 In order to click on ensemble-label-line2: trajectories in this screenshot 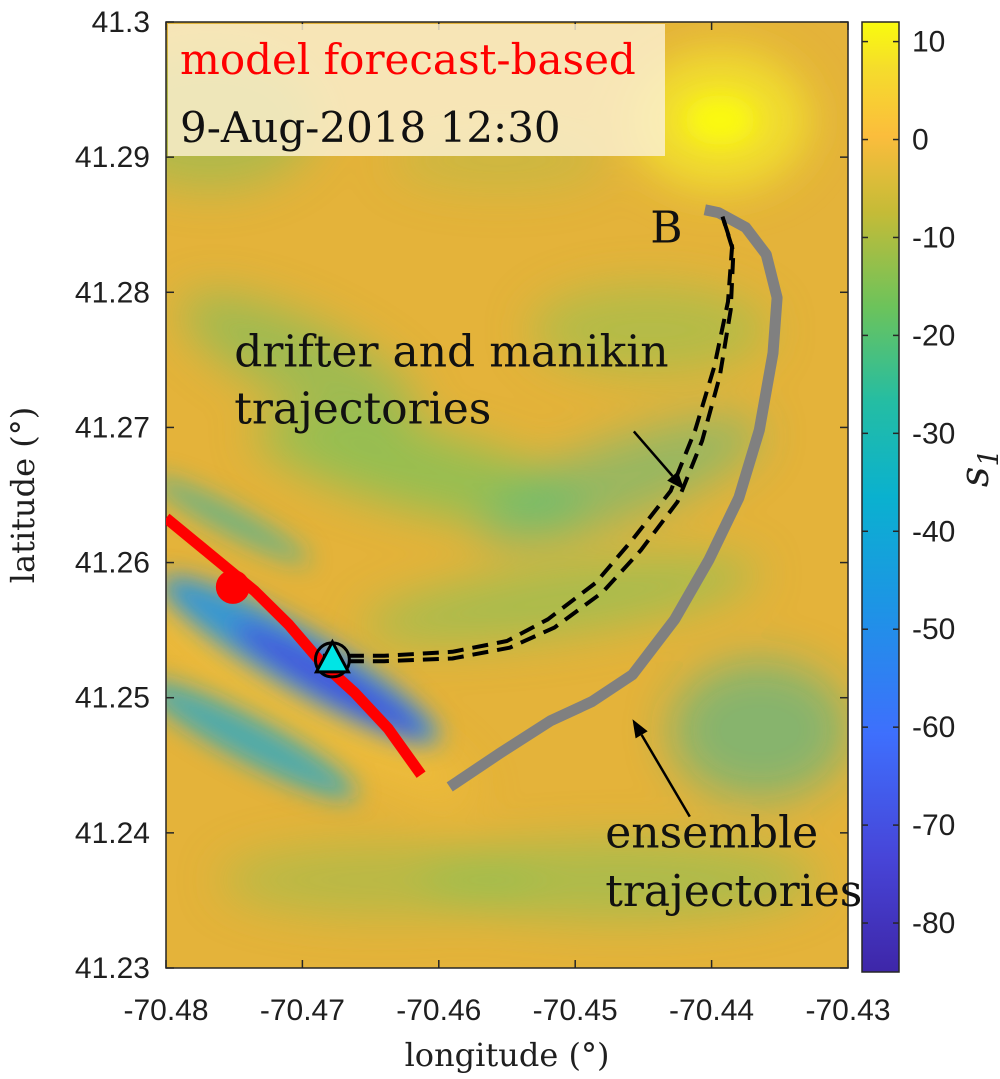, I will do `click(733, 891)`.